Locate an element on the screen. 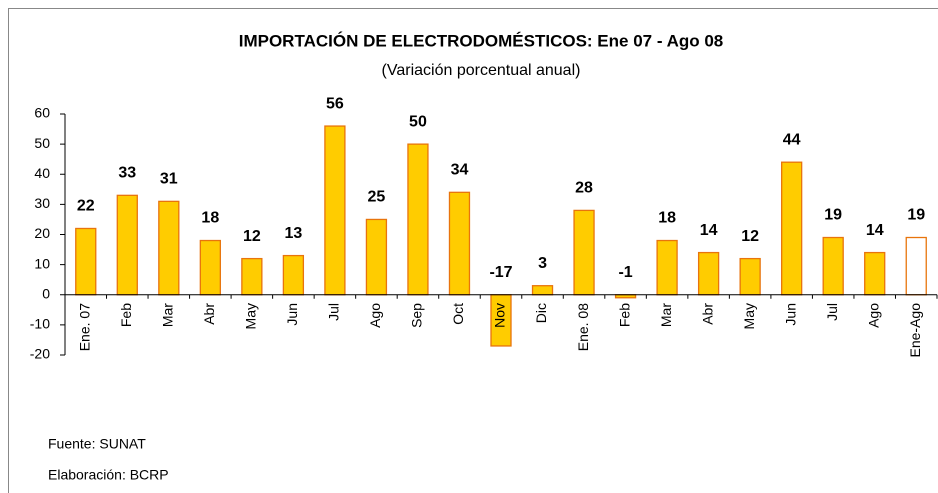 This screenshot has height=493, width=938. value-label: 50 is located at coordinates (418, 121).